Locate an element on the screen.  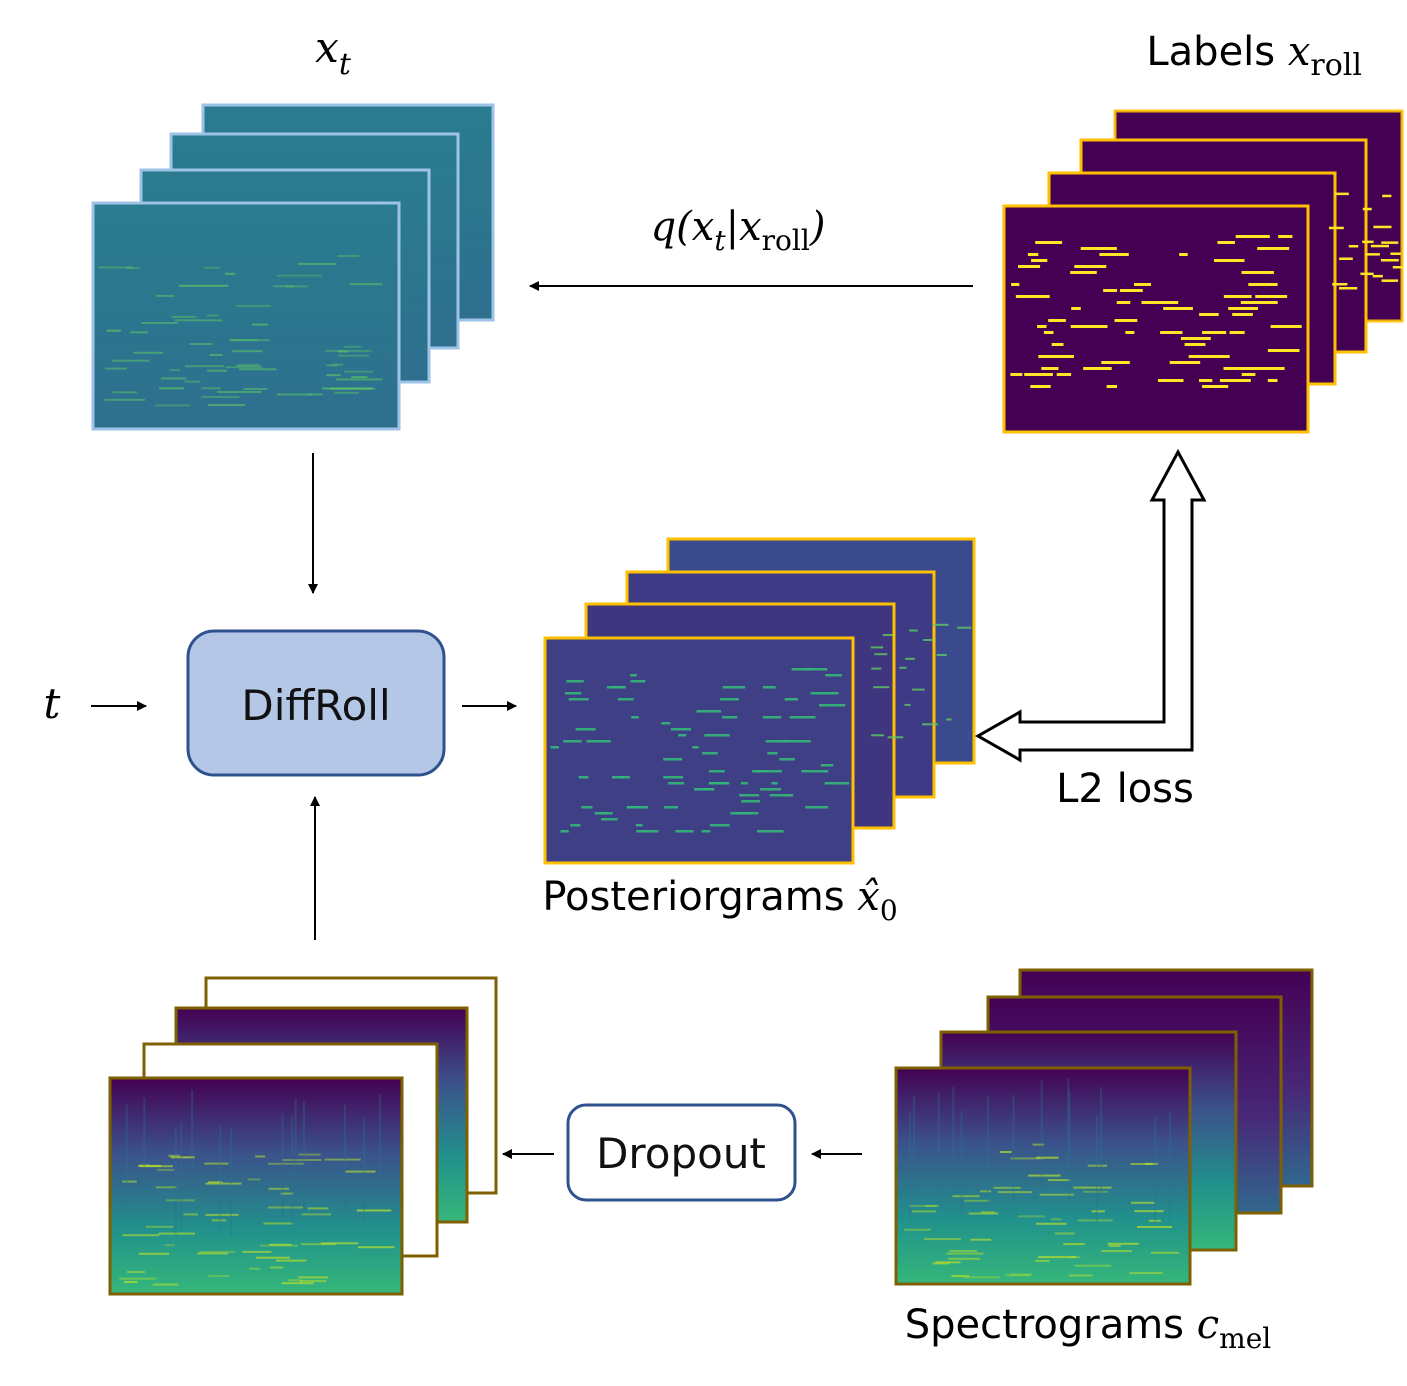
posteriorgram-stack is located at coordinates (759, 701).